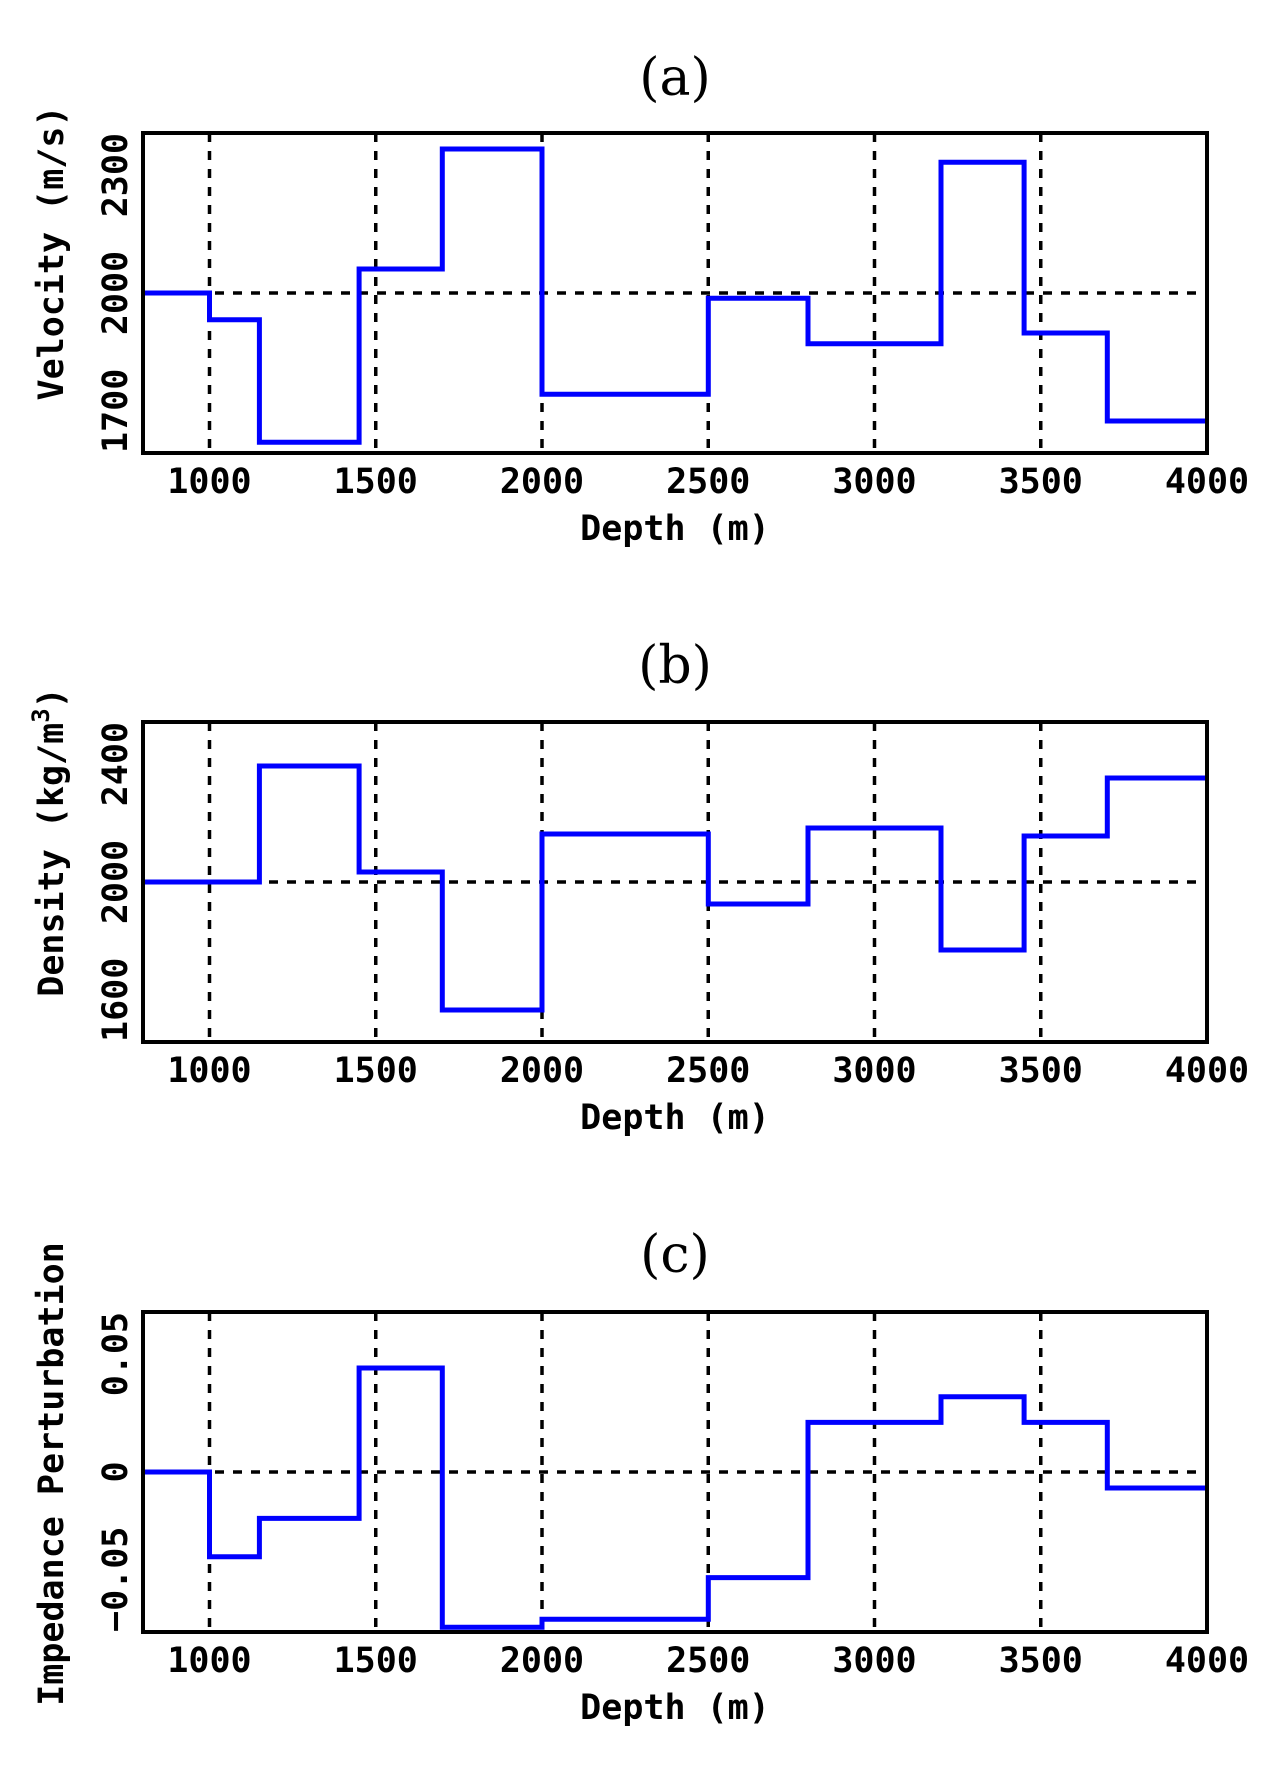 The width and height of the screenshot is (1278, 1787). Describe the element at coordinates (116, 1579) in the screenshot. I see `y-tick-label: −0.05` at that location.